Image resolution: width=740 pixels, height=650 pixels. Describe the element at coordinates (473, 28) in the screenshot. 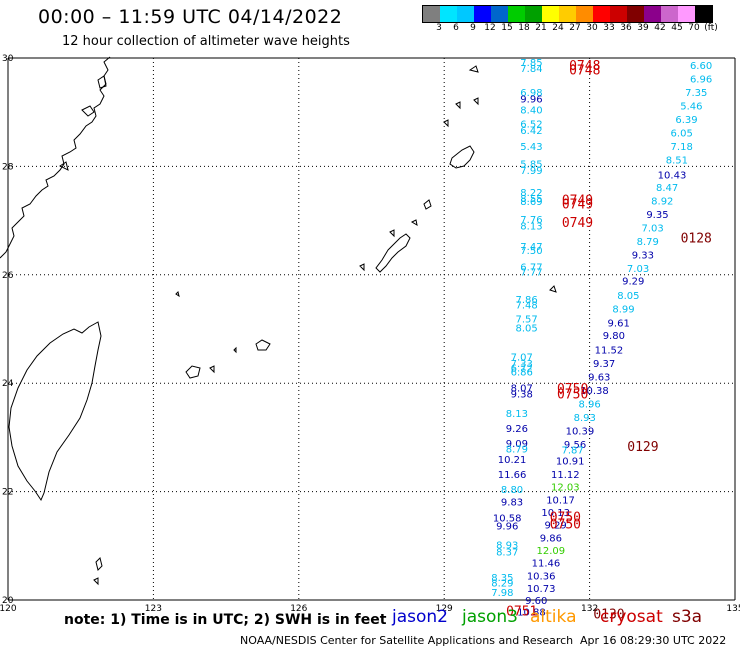

I see `scale-label: 9` at that location.